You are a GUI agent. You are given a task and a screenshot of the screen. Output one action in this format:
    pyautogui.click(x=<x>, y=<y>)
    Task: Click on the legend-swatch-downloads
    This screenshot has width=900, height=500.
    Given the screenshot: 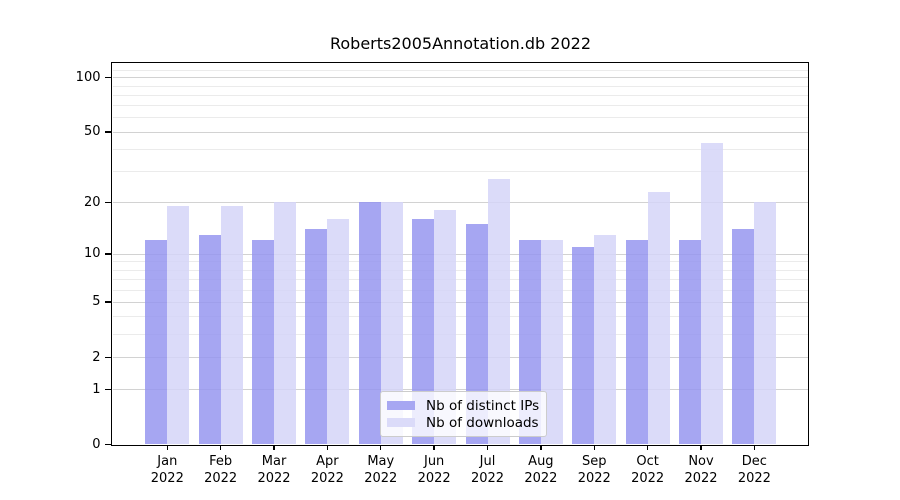 What is the action you would take?
    pyautogui.click(x=401, y=422)
    